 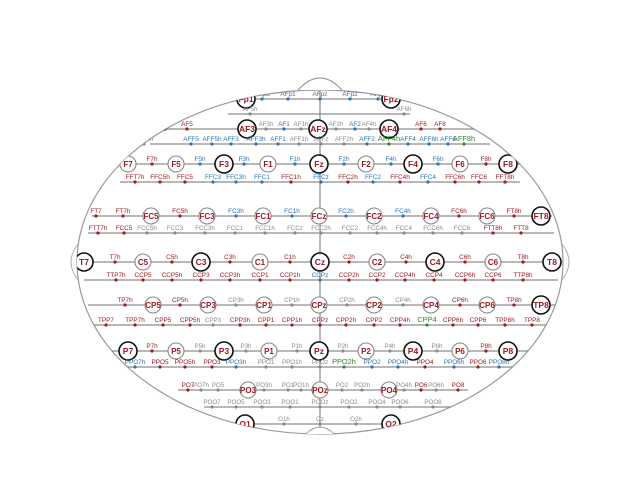 What do you see at coordinates (355, 124) in the screenshot?
I see `electrode-label: AF2` at bounding box center [355, 124].